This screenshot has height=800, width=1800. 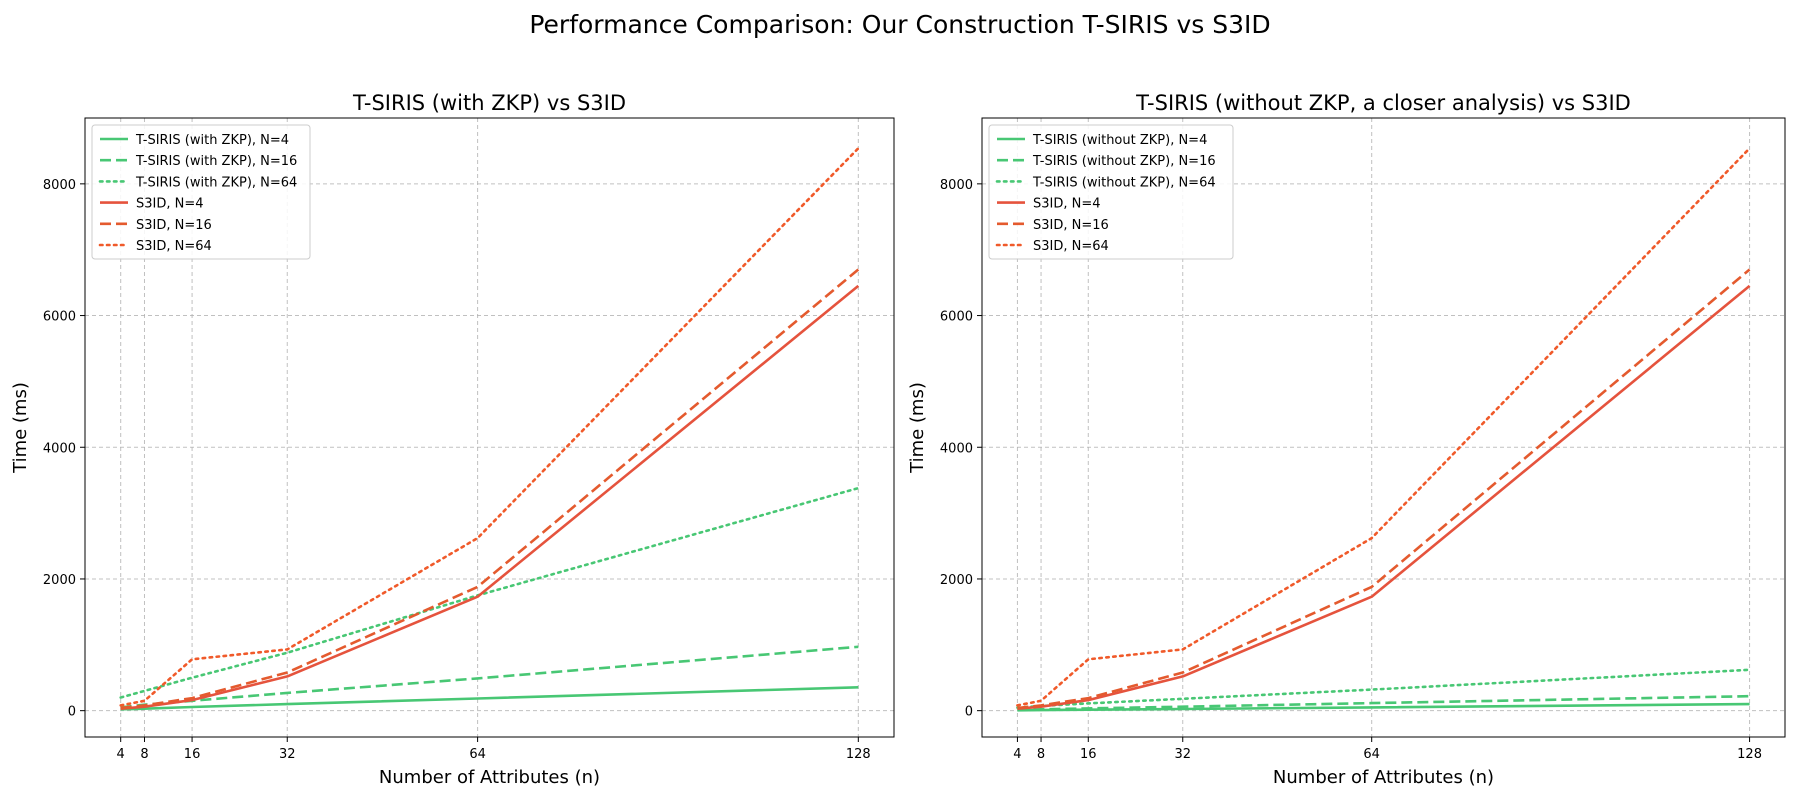 What do you see at coordinates (1124, 182) in the screenshot?
I see `legend-label: T-SIRIS (without ZKP), N=64` at bounding box center [1124, 182].